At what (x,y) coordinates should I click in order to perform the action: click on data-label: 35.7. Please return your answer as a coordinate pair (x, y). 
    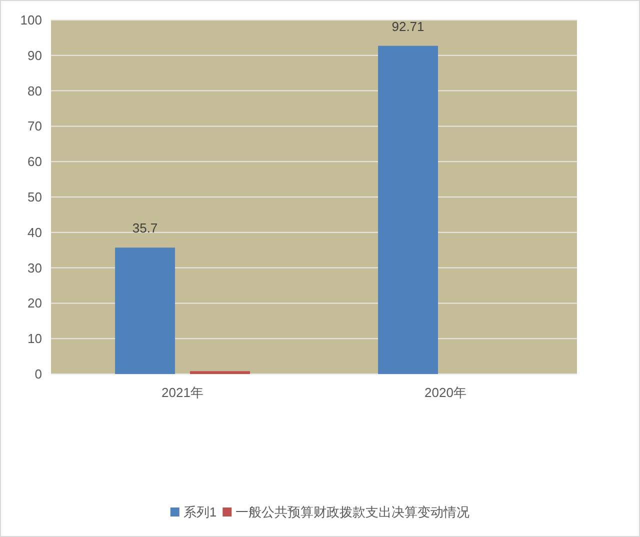
    Looking at the image, I should click on (145, 228).